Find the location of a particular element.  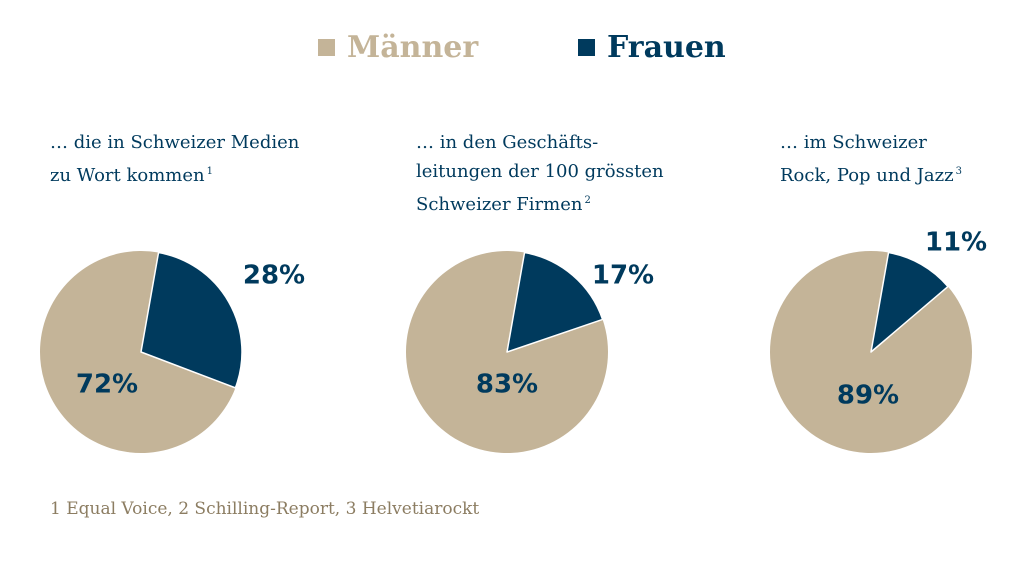

panel-title-text: … im Schweizer is located at coordinates (853, 142).